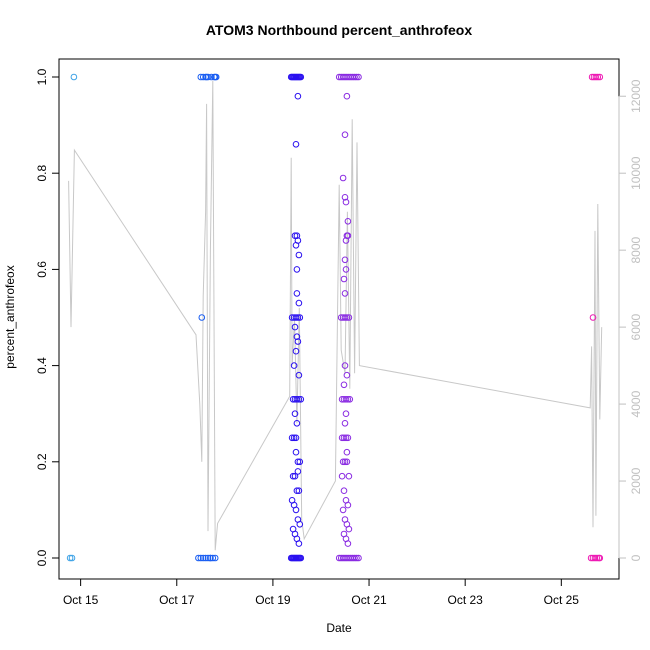  I want to click on y-axis-label: percent_anthrofeox, so click(10, 316).